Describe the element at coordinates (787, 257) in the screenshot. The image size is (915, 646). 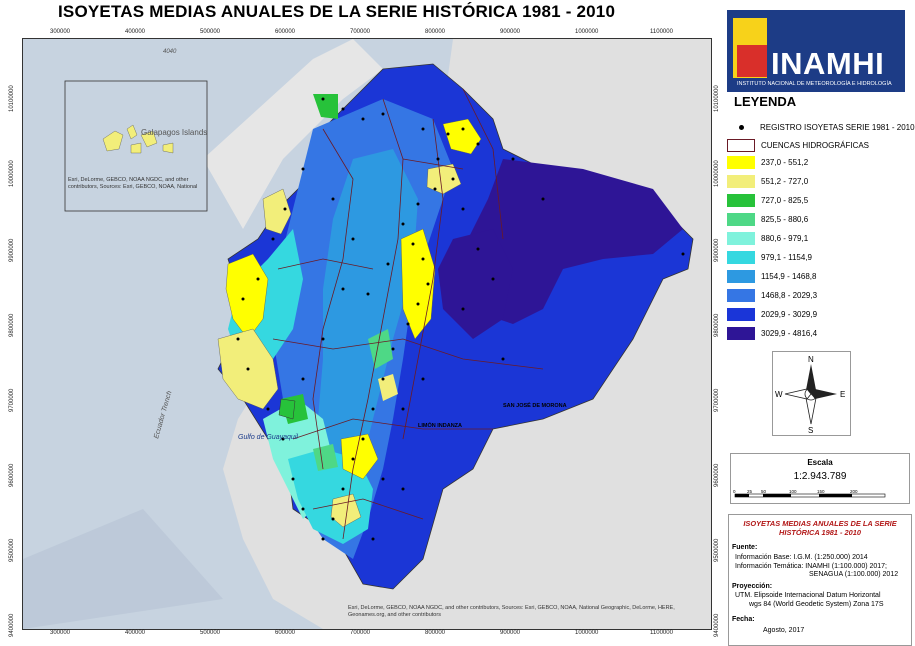
I see `legend-label: 979,1 - 1154,9` at that location.